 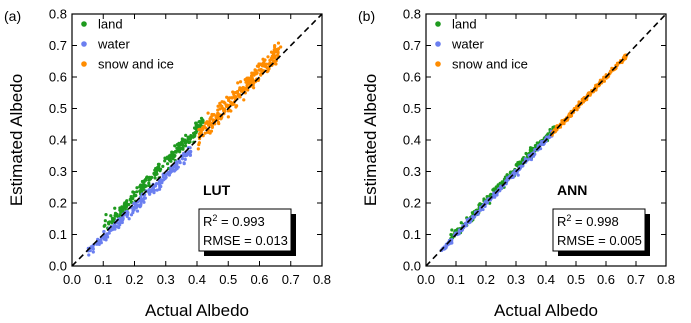 I want to click on y-tick-label: 0.1, so click(x=412, y=234).